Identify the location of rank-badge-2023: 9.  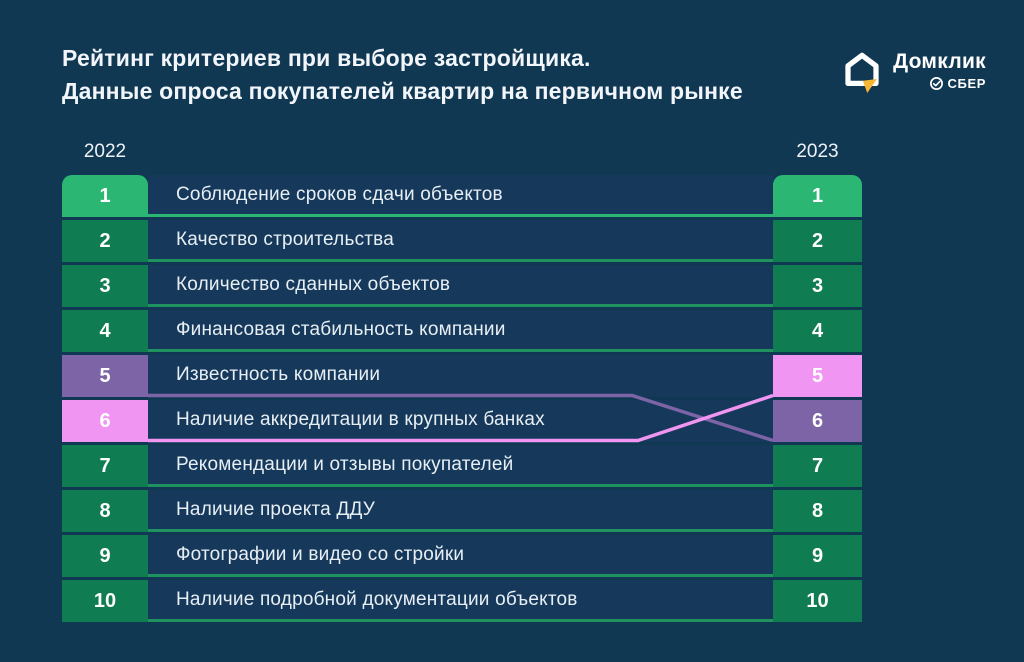
(817, 556).